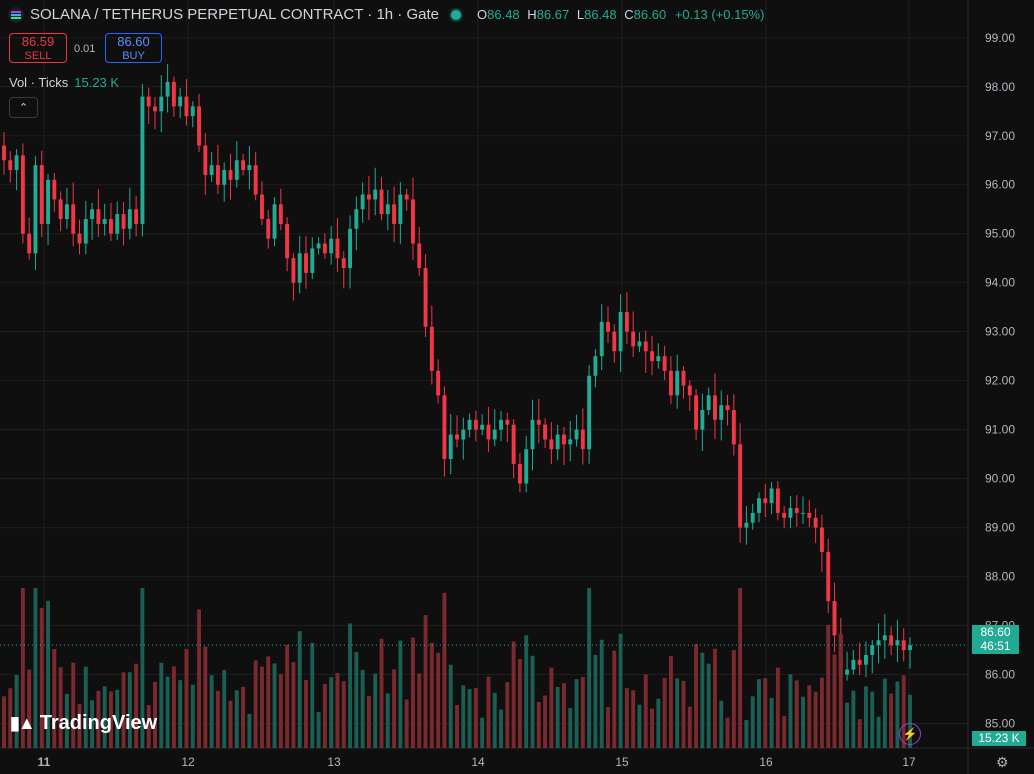 The image size is (1034, 774). I want to click on price-tick-label: 92.00, so click(1000, 381).